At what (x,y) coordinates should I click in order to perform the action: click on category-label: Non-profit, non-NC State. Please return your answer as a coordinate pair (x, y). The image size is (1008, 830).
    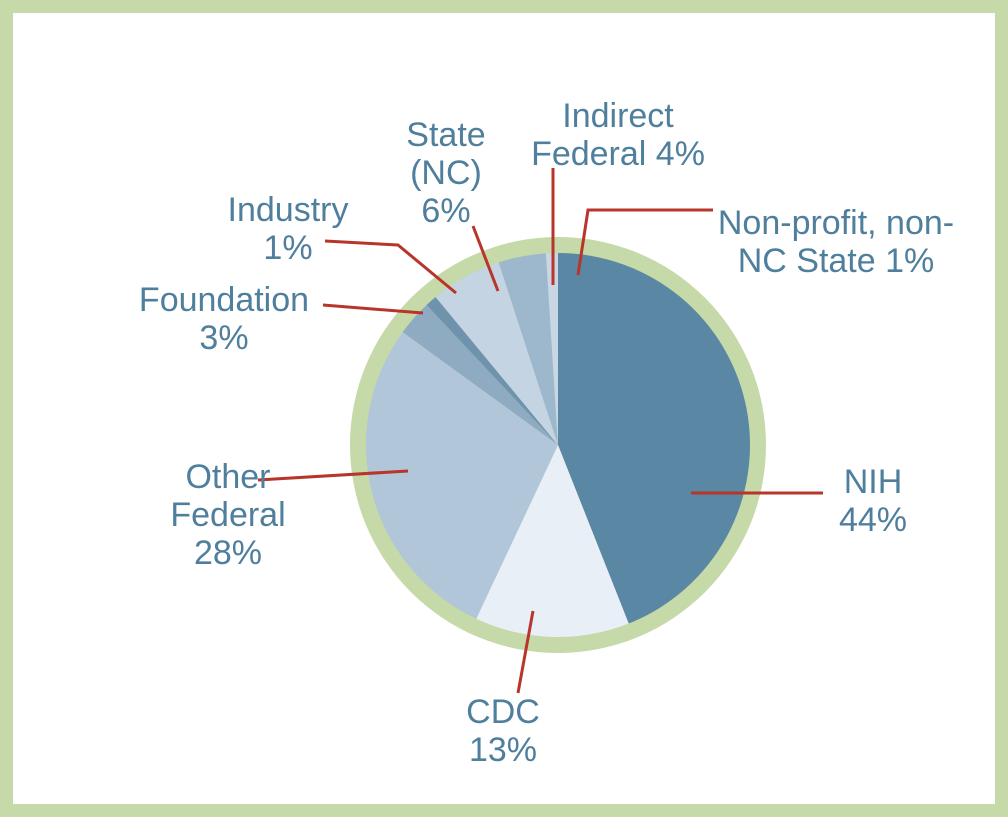
    Looking at the image, I should click on (836, 242).